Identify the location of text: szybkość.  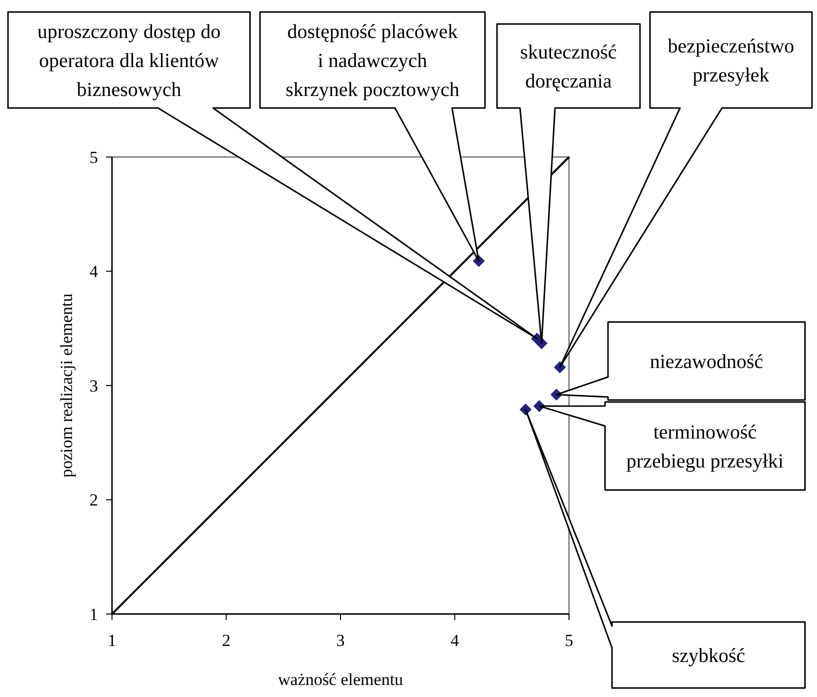
(709, 656).